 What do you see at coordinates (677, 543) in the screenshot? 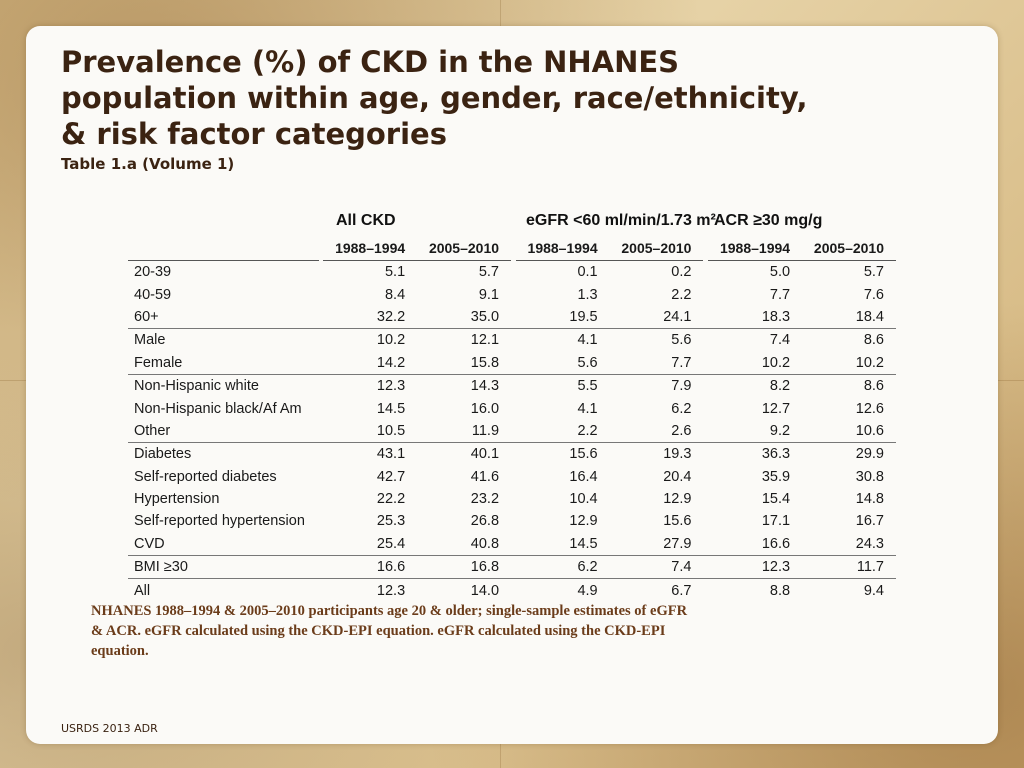
I see `table-cell: 27.9` at bounding box center [677, 543].